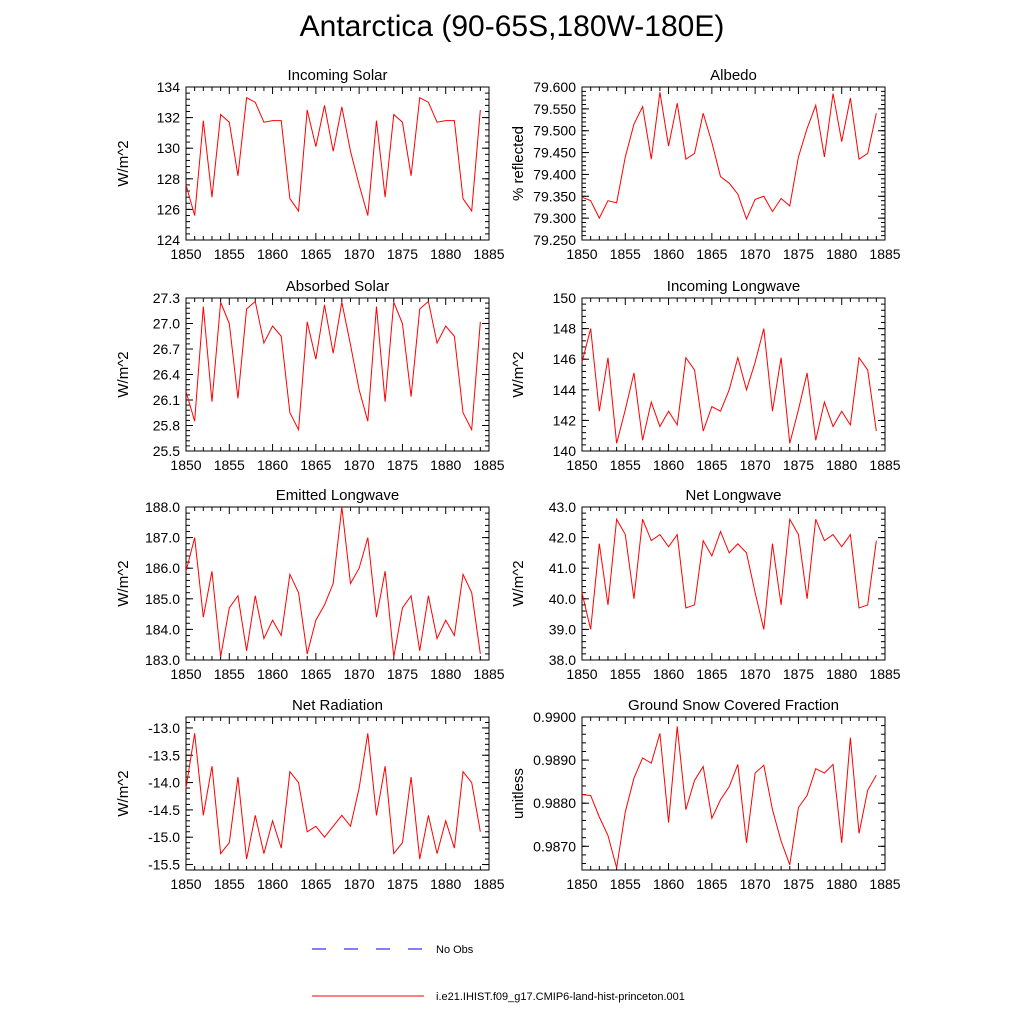  I want to click on y-tick-label: 134, so click(169, 87).